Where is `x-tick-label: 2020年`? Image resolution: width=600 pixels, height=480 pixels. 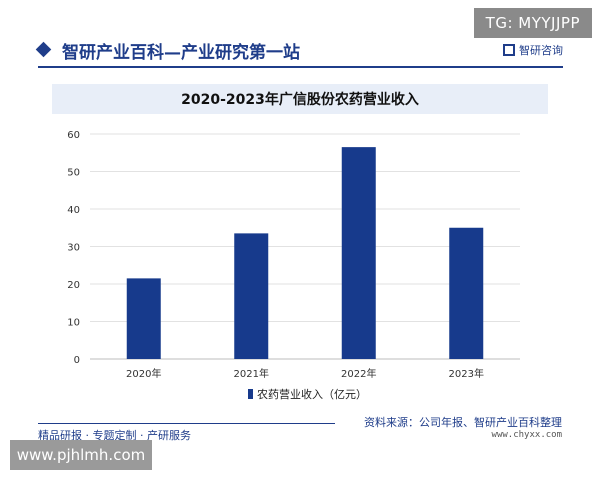
x-tick-label: 2020年 is located at coordinates (143, 373).